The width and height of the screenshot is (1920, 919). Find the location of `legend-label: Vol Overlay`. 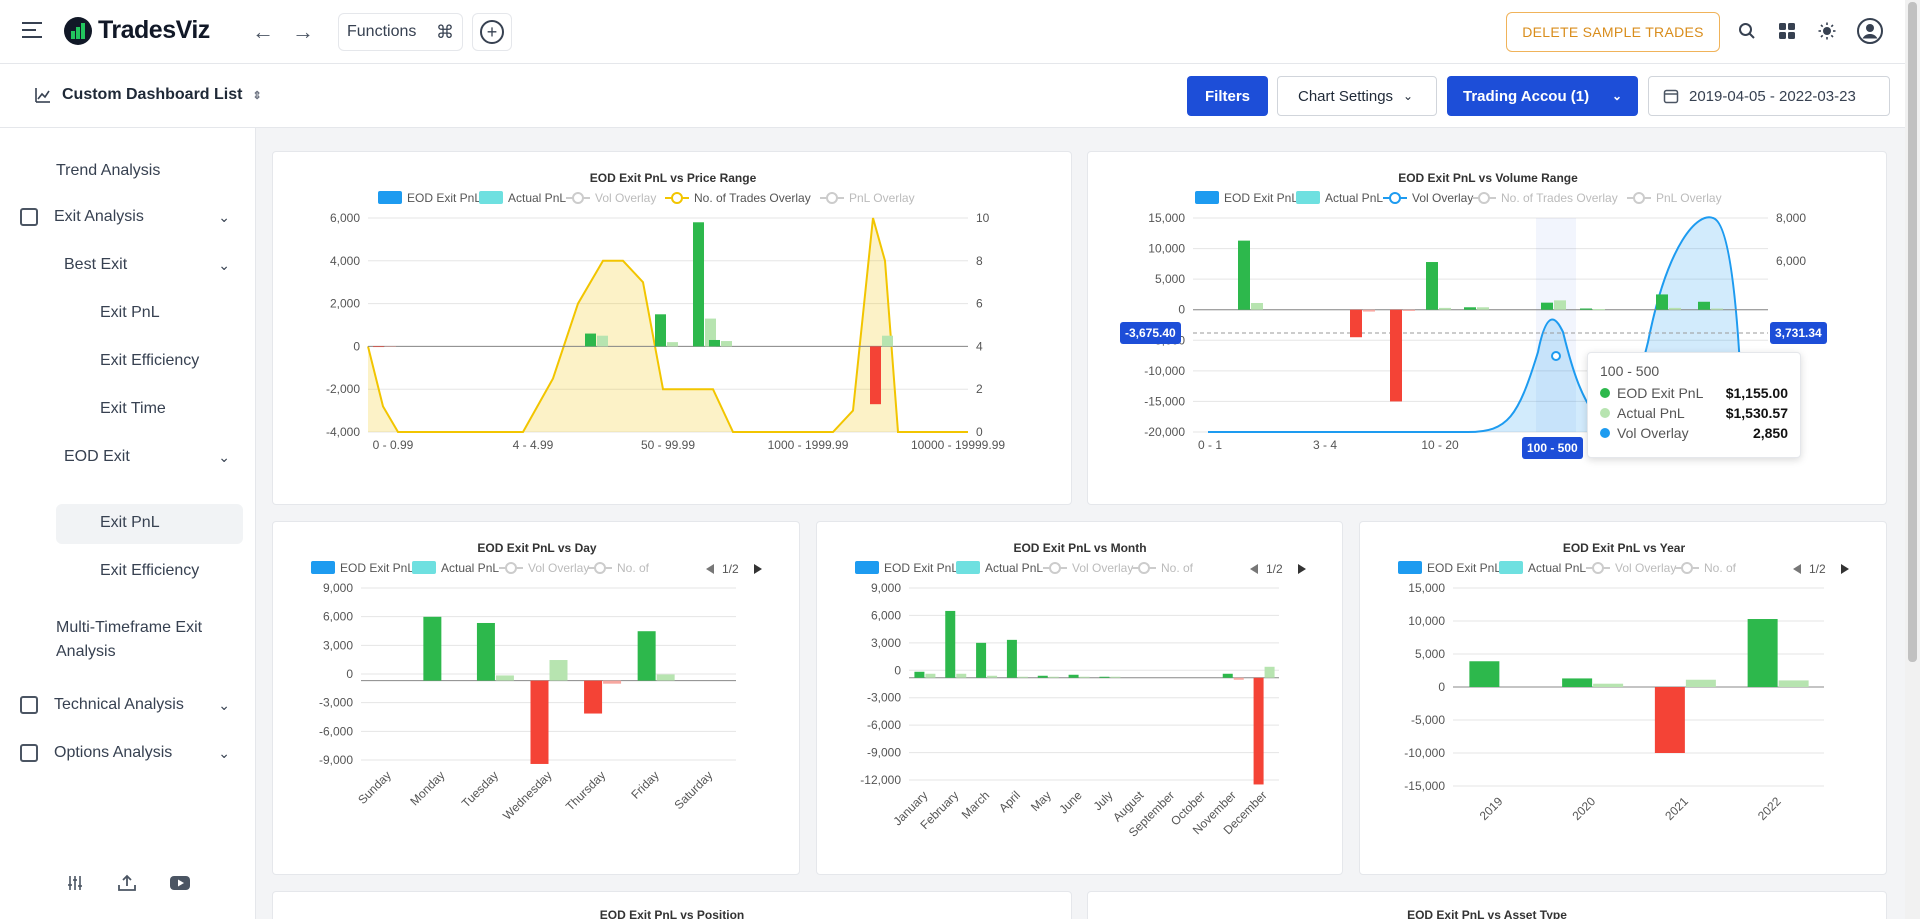

legend-label: Vol Overlay is located at coordinates (558, 568).